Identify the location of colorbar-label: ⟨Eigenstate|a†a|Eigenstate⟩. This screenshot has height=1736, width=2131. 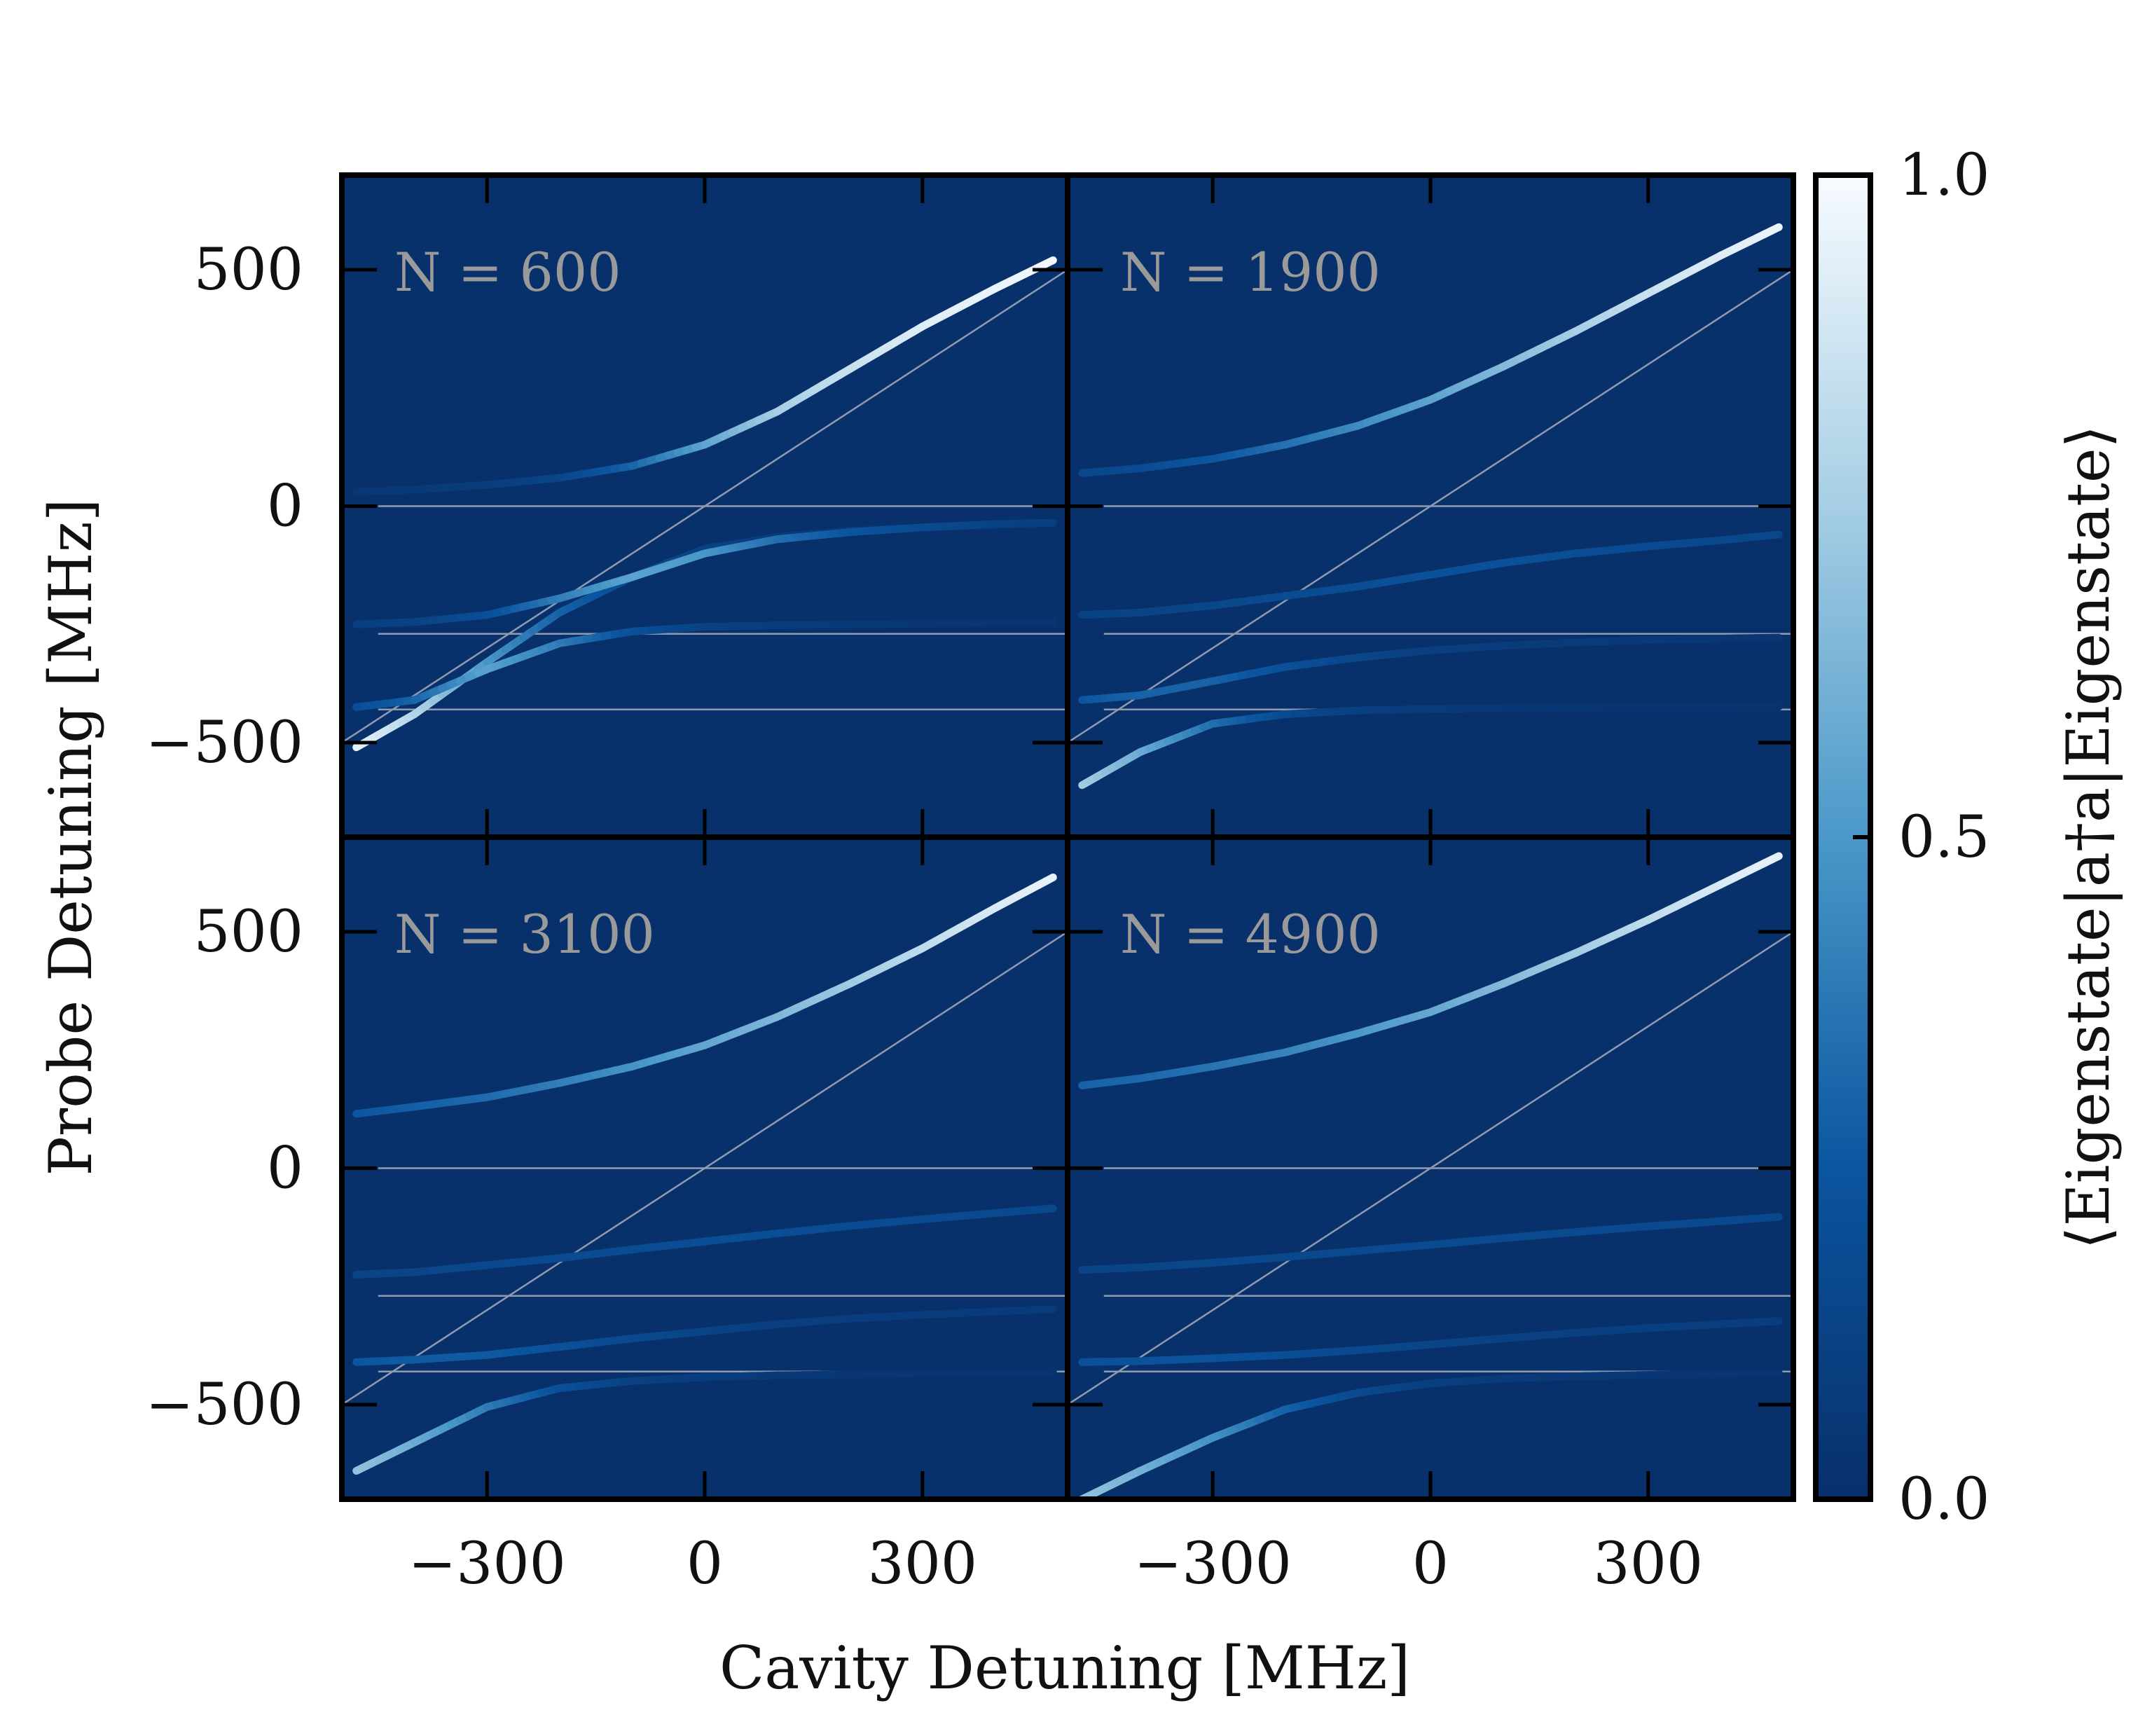
(2088, 838).